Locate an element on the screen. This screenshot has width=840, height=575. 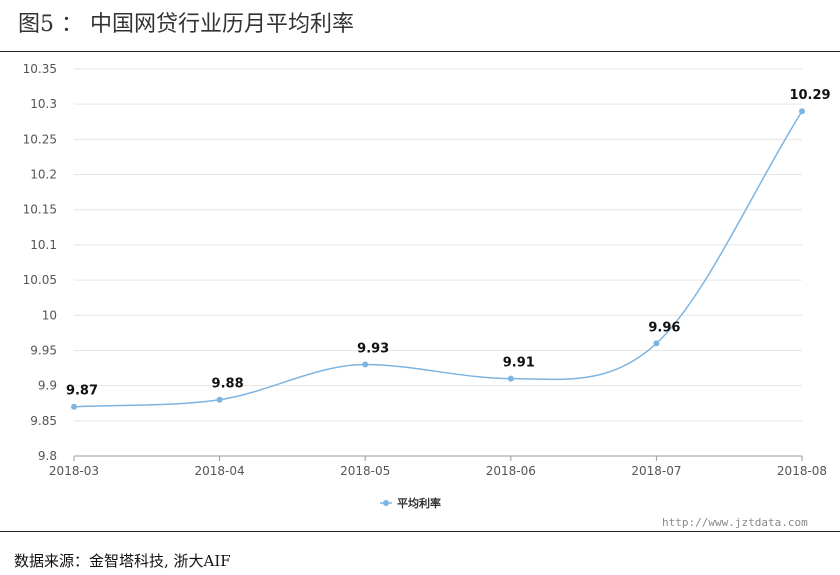
top-divider is located at coordinates (420, 51).